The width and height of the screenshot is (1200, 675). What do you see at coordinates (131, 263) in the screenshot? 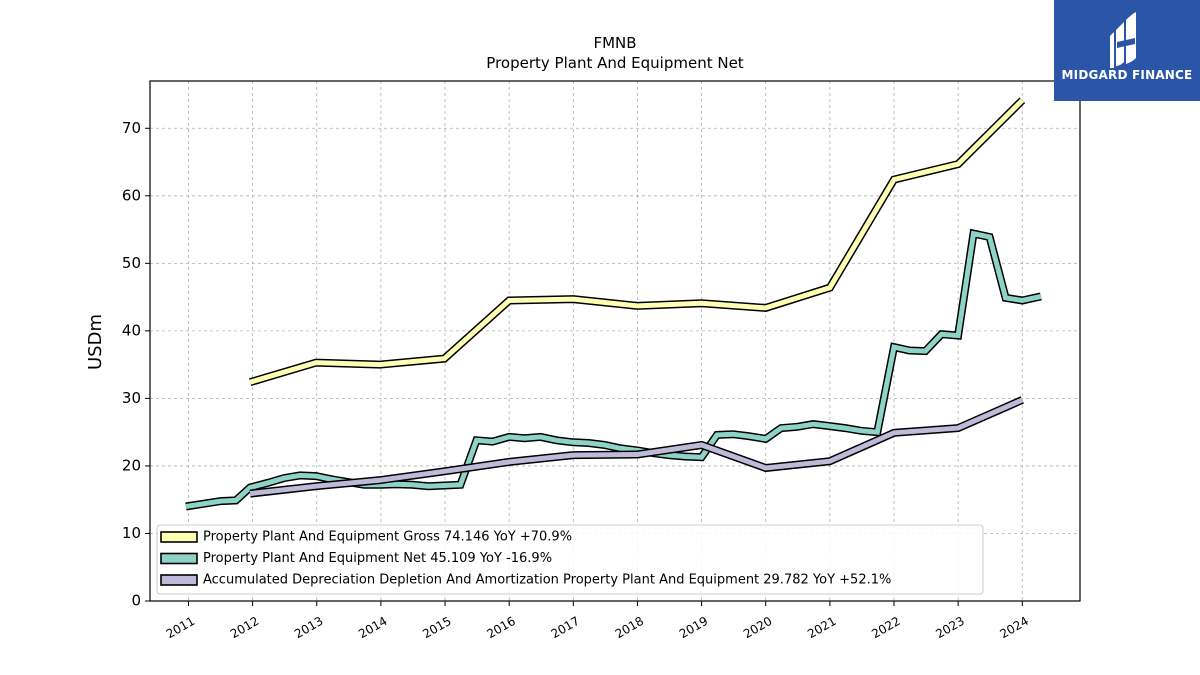
I see `y-tick-label: 50` at bounding box center [131, 263].